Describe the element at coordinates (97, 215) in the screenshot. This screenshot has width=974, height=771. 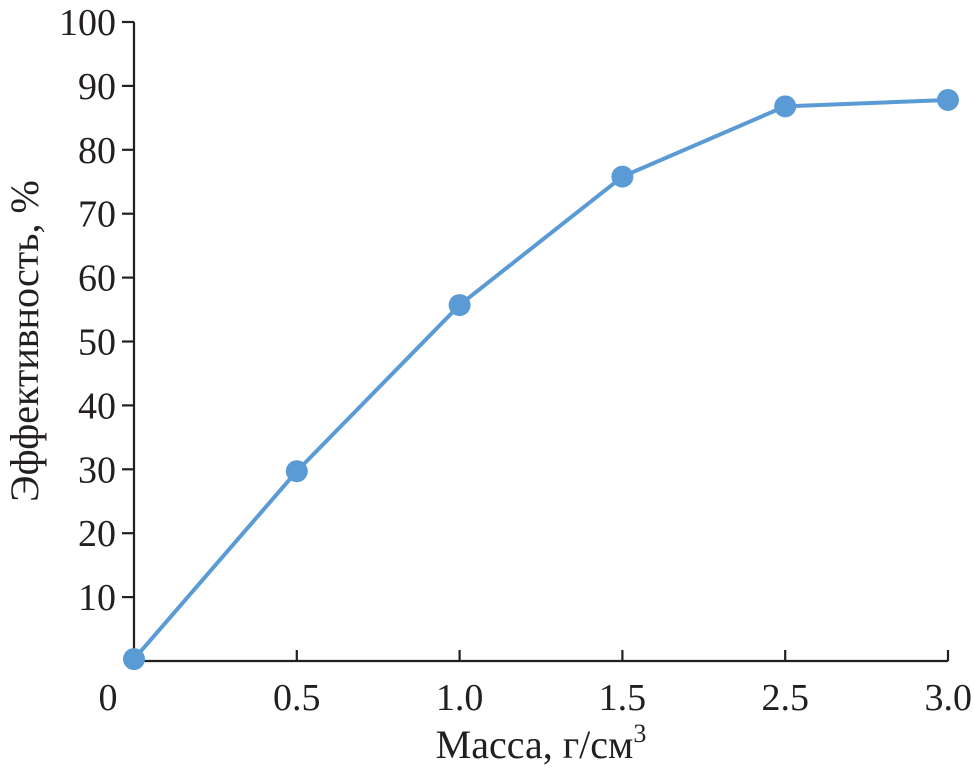
I see `y-tick-label: 70` at that location.